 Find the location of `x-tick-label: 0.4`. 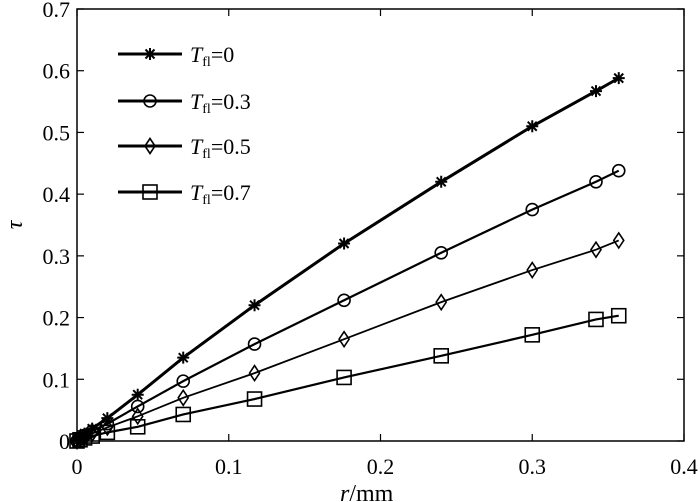

x-tick-label: 0.4 is located at coordinates (684, 466).